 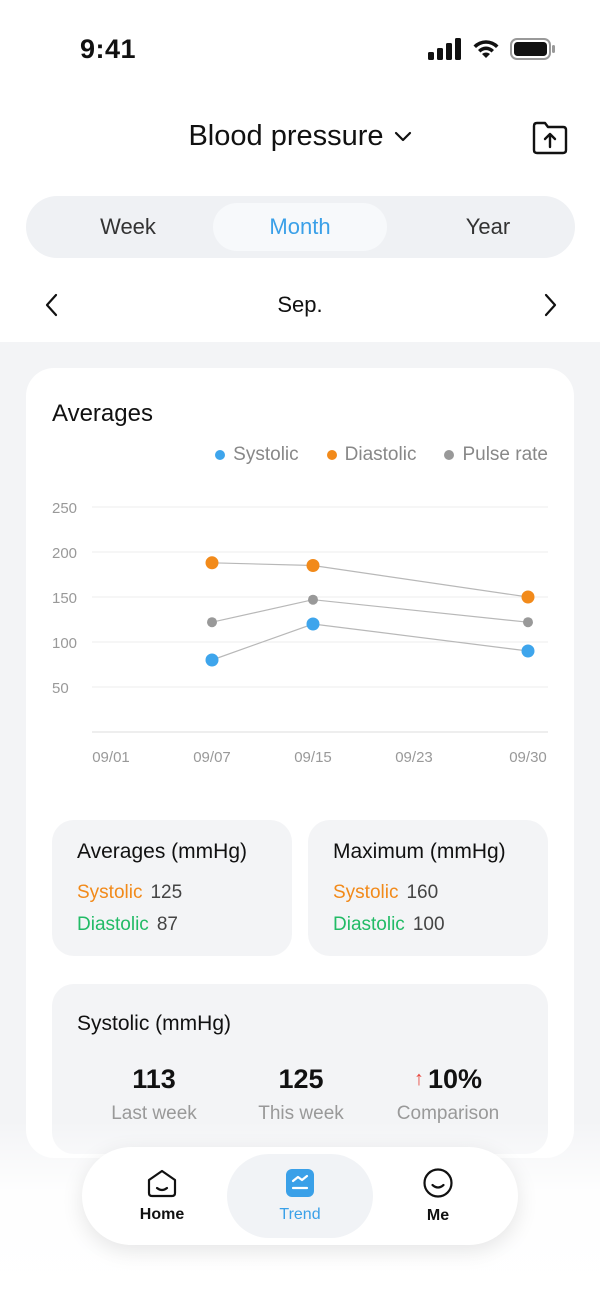 I want to click on tab-trend: Trend, so click(x=300, y=1196).